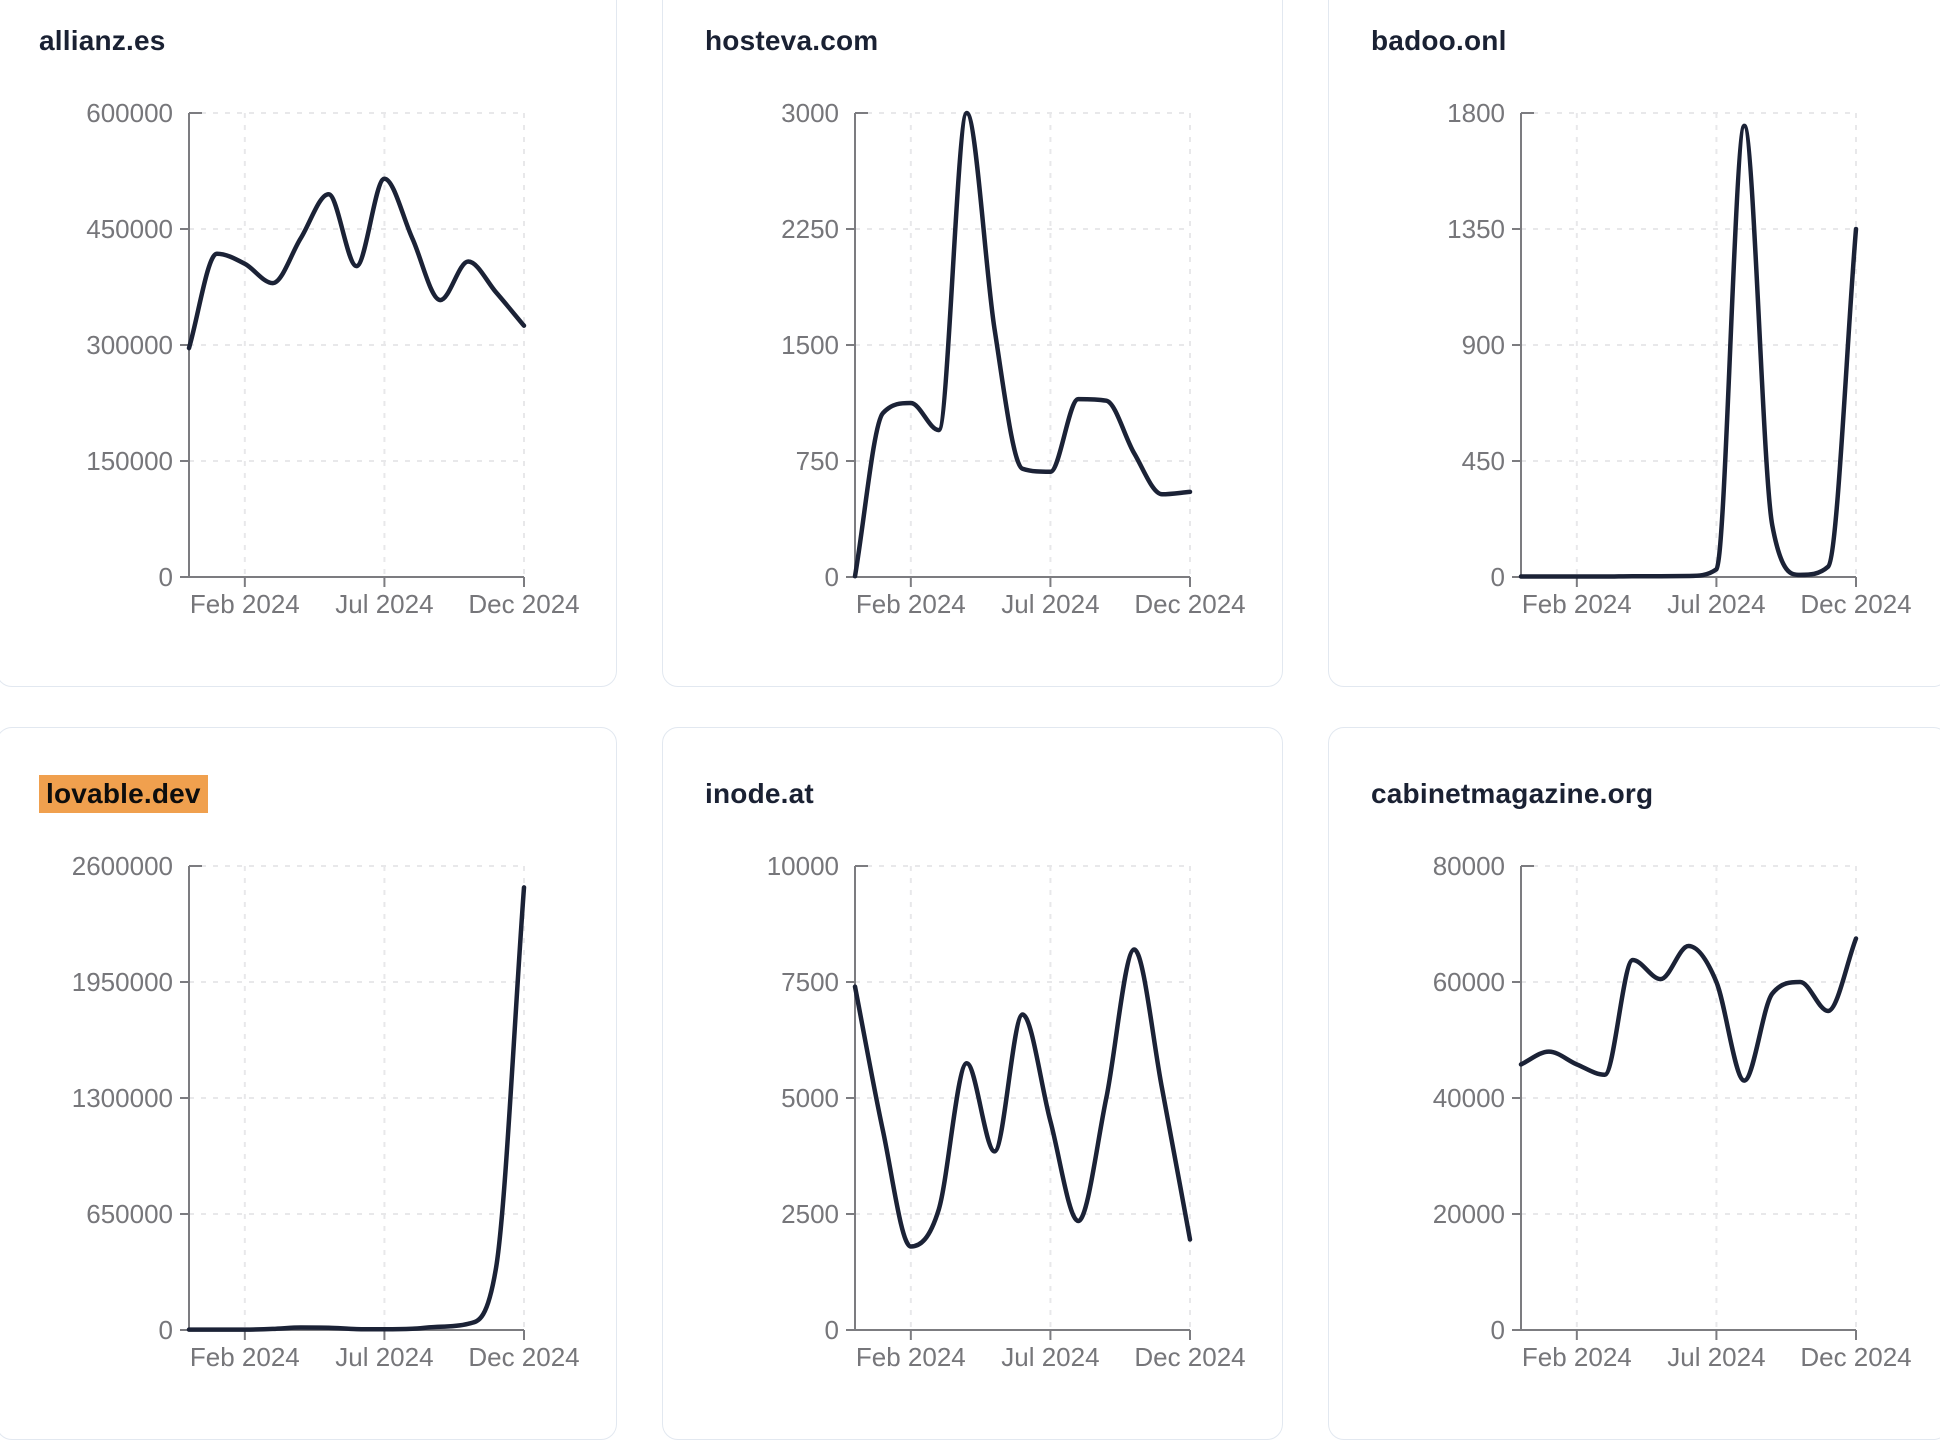  What do you see at coordinates (1469, 1214) in the screenshot?
I see `svg-text: 20000` at bounding box center [1469, 1214].